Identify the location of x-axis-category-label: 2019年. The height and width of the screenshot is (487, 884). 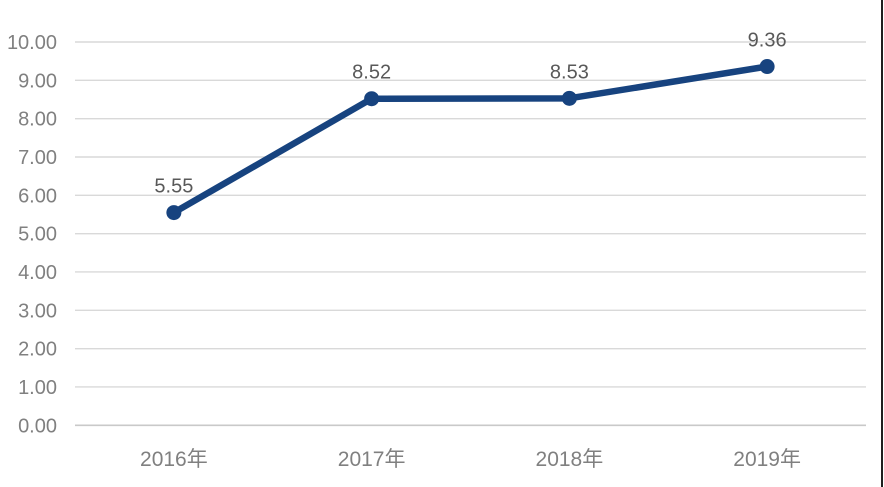
(767, 459).